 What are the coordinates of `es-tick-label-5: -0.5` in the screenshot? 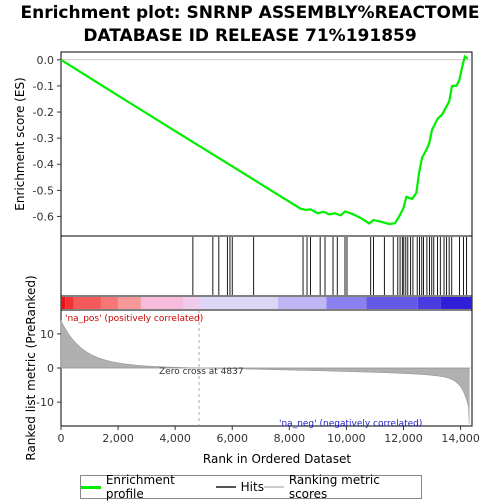 It's located at (43, 190).